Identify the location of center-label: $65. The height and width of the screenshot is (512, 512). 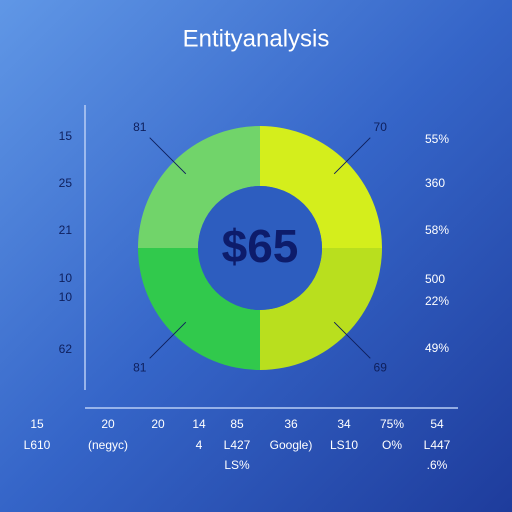
(260, 246).